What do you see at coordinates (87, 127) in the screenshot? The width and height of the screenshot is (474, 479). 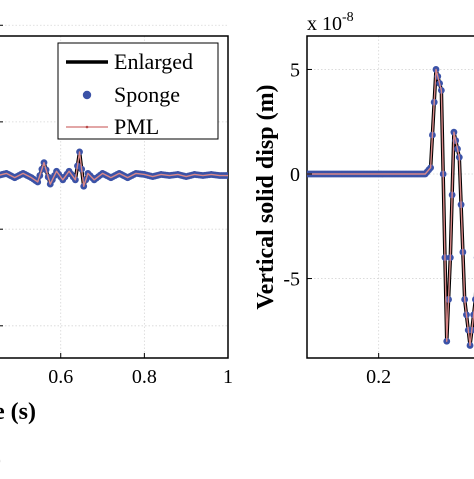 I see `legend-swatch-pml-marker` at bounding box center [87, 127].